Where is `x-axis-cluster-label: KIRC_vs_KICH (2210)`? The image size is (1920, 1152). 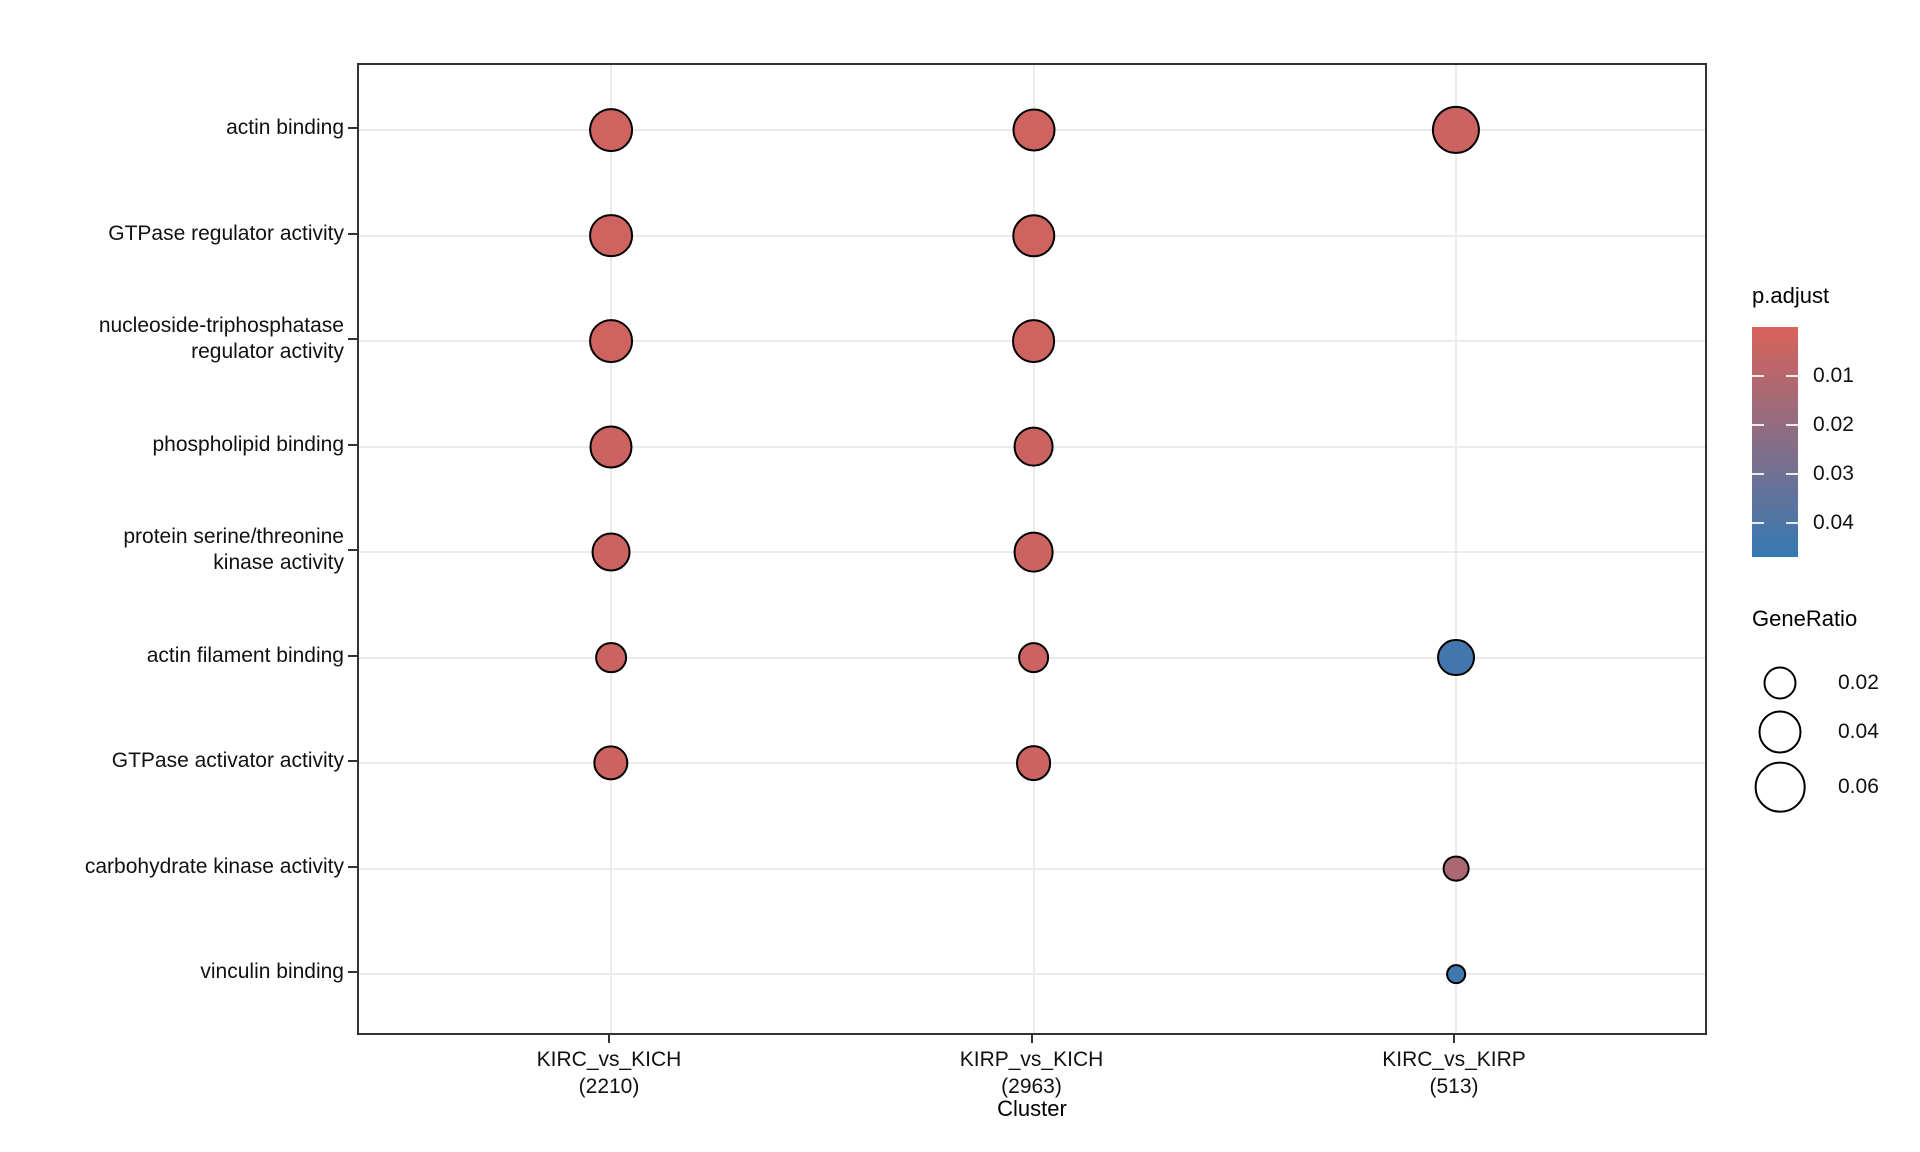
x-axis-cluster-label: KIRC_vs_KICH (2210) is located at coordinates (609, 1073).